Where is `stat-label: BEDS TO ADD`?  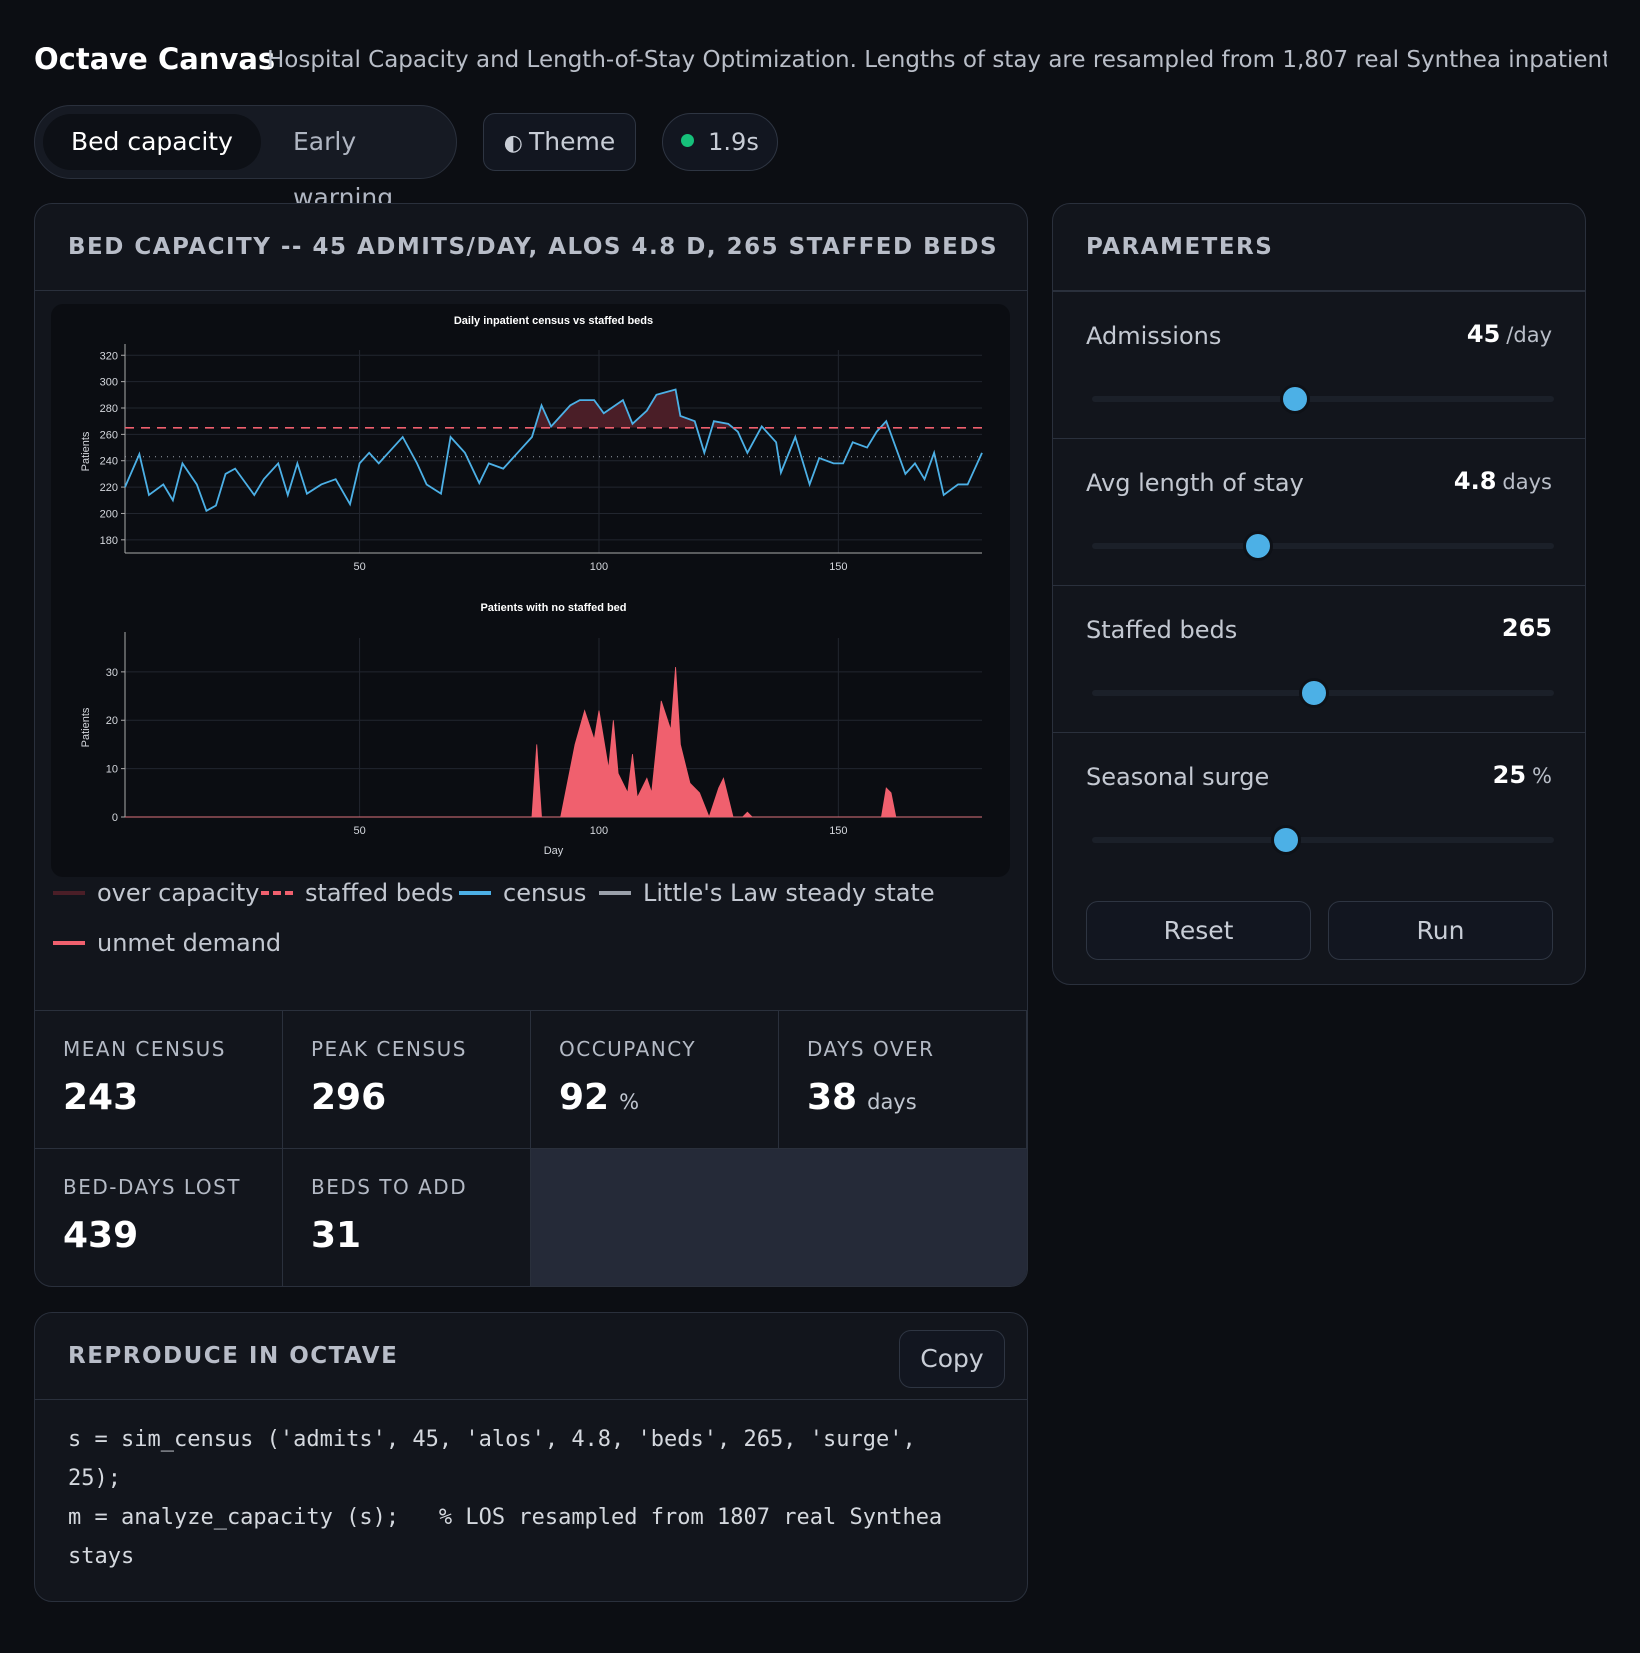 stat-label: BEDS TO ADD is located at coordinates (389, 1187).